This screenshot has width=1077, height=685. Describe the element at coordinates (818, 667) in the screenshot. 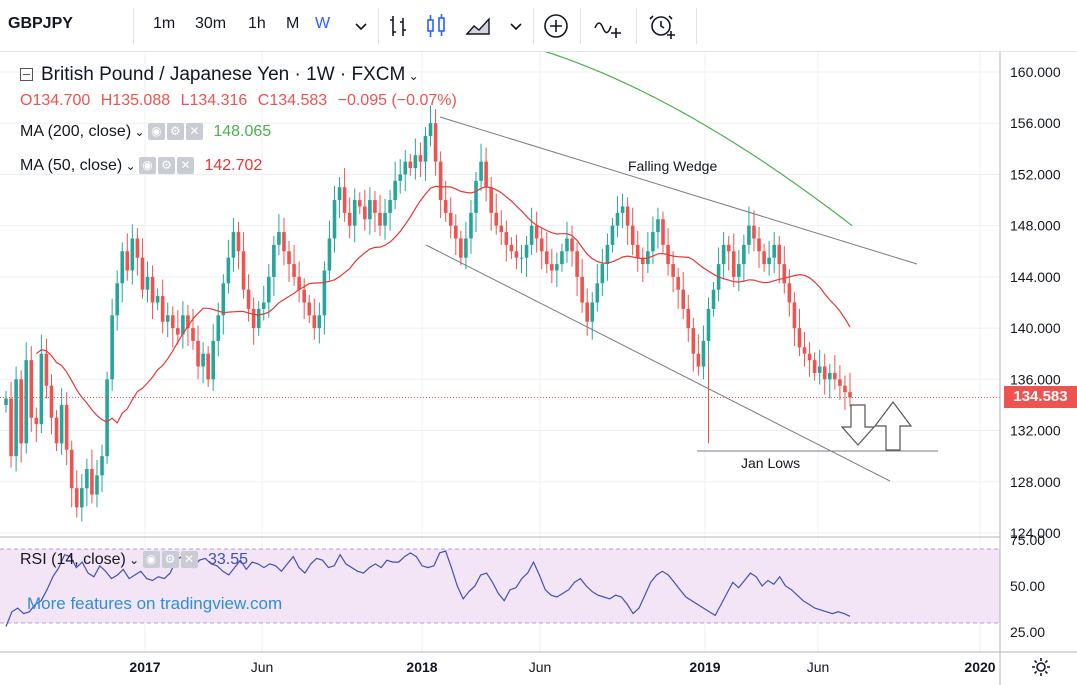

I see `time-tick-label: Jun` at that location.